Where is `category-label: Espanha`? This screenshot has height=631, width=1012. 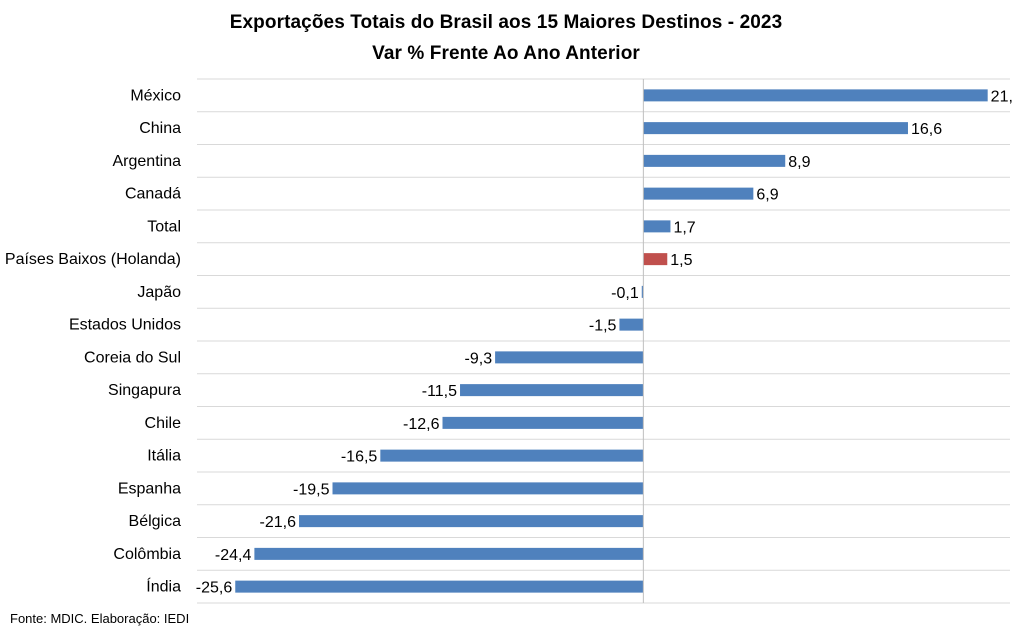
category-label: Espanha is located at coordinates (149, 488).